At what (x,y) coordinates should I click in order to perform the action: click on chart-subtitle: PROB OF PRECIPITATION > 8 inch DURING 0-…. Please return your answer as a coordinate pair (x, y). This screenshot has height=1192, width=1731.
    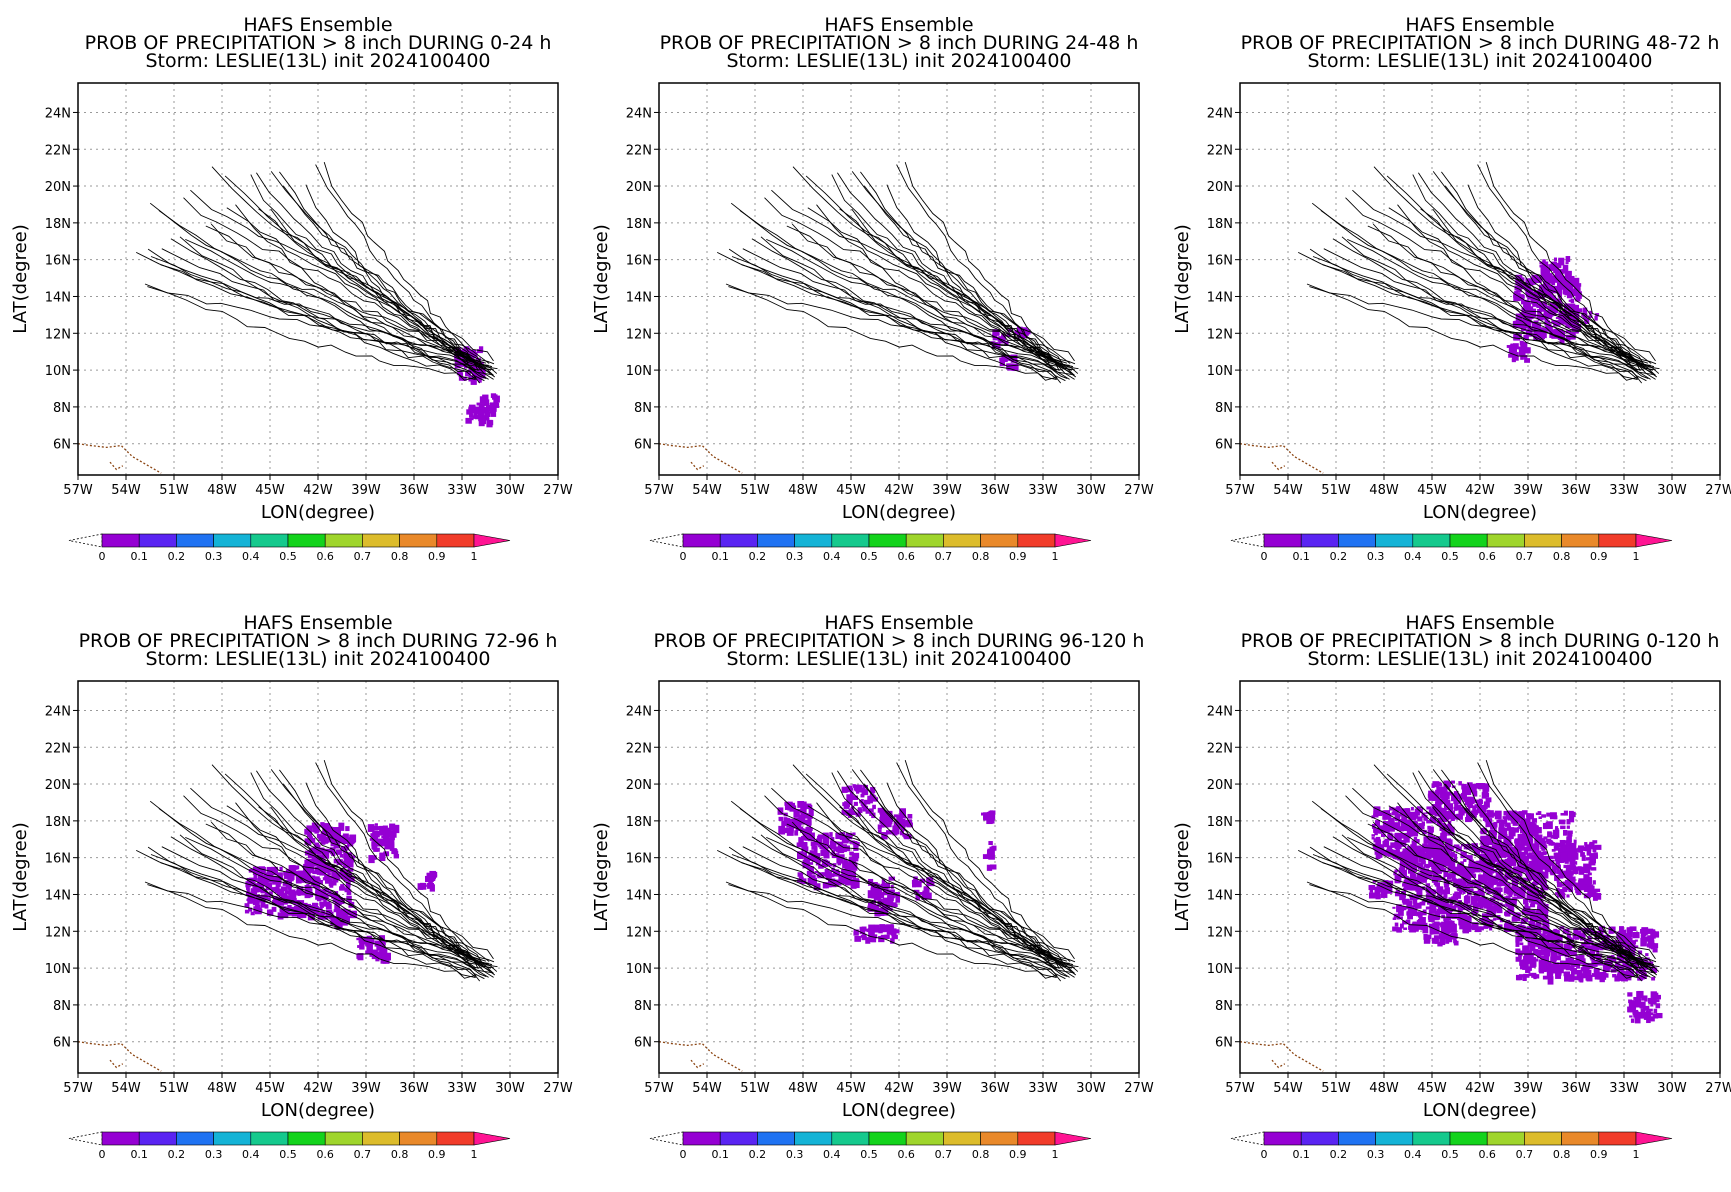
    Looking at the image, I should click on (1480, 641).